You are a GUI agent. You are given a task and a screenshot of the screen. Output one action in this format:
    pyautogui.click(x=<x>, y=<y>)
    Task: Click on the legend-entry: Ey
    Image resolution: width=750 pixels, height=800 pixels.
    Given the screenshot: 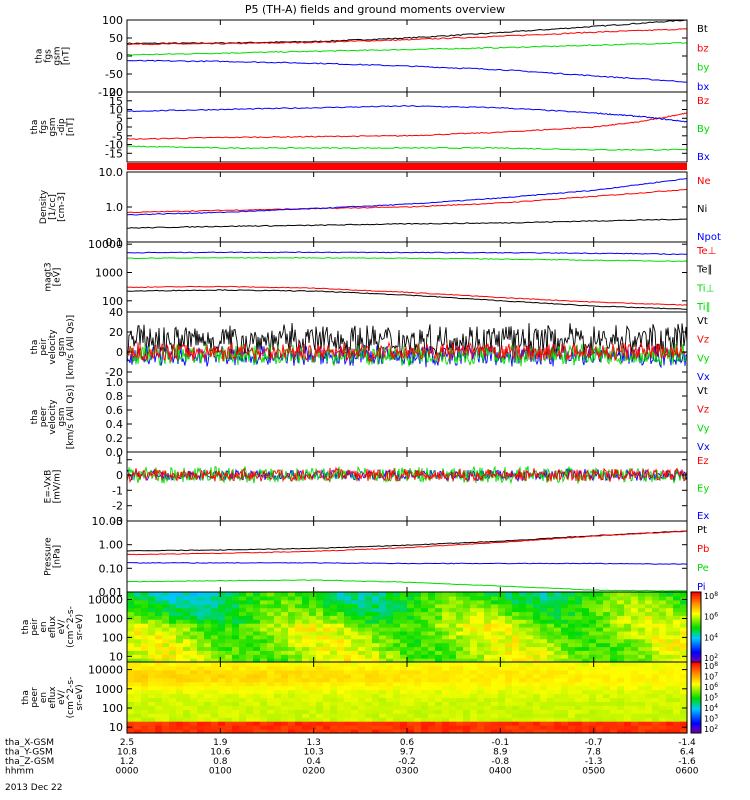 What is the action you would take?
    pyautogui.click(x=703, y=489)
    